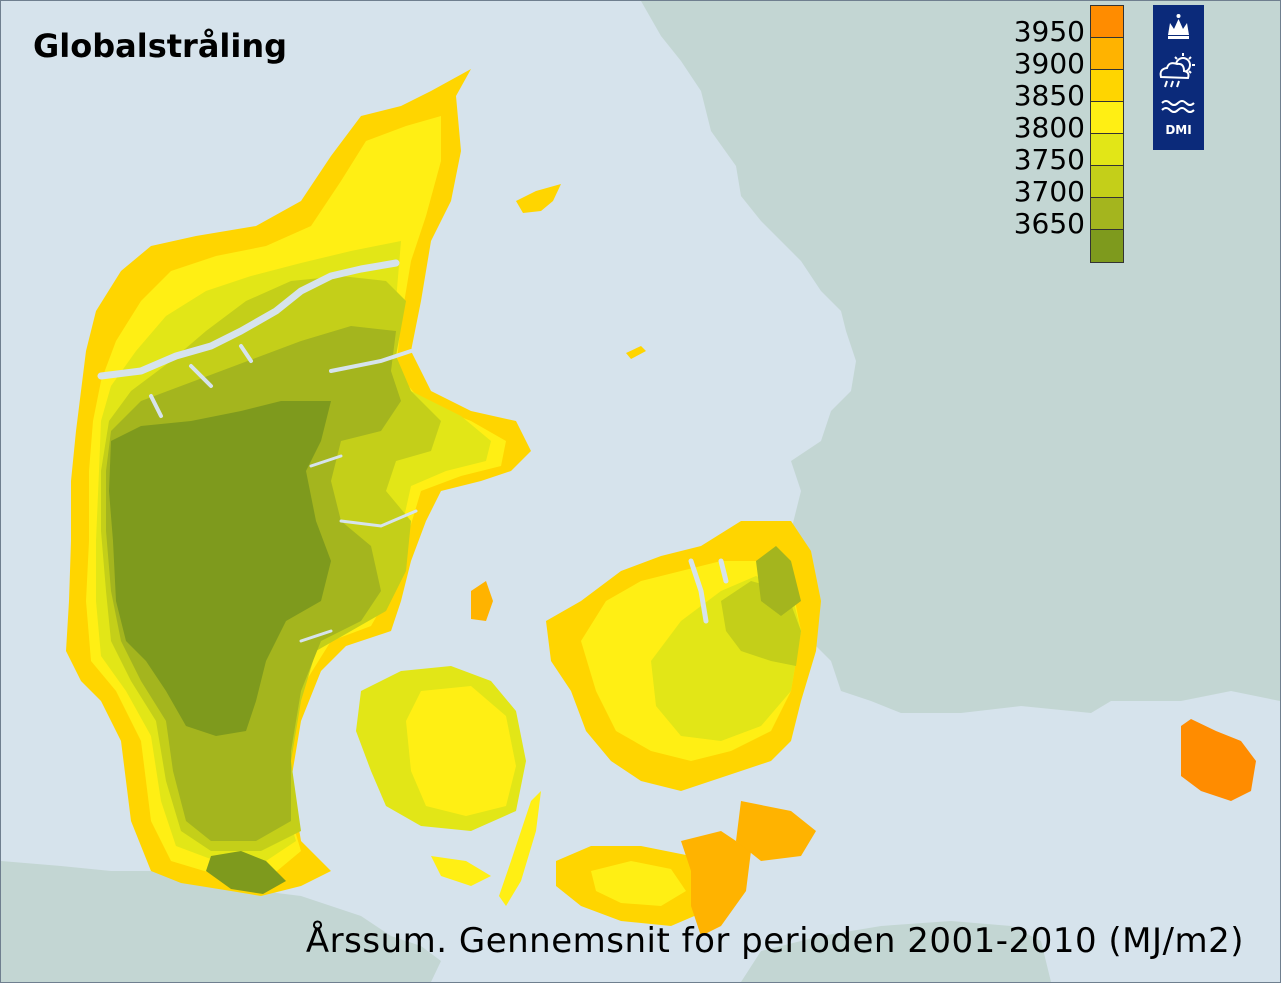 The width and height of the screenshot is (1281, 983). I want to click on legend-label: 3650, so click(1049, 223).